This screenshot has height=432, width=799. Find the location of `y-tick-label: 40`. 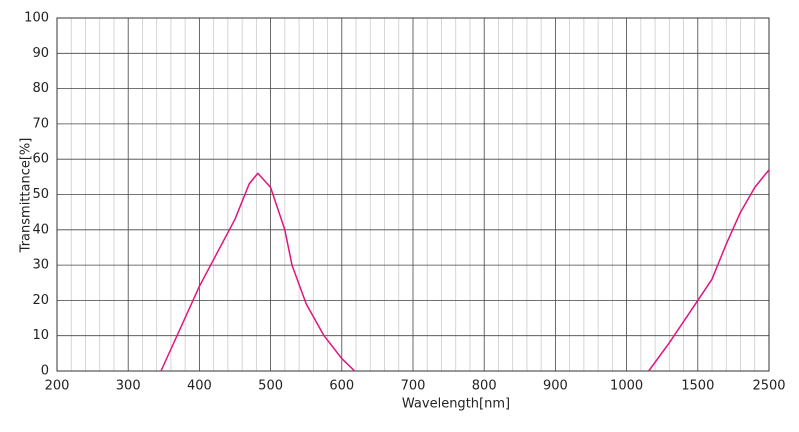

y-tick-label: 40 is located at coordinates (40, 229).